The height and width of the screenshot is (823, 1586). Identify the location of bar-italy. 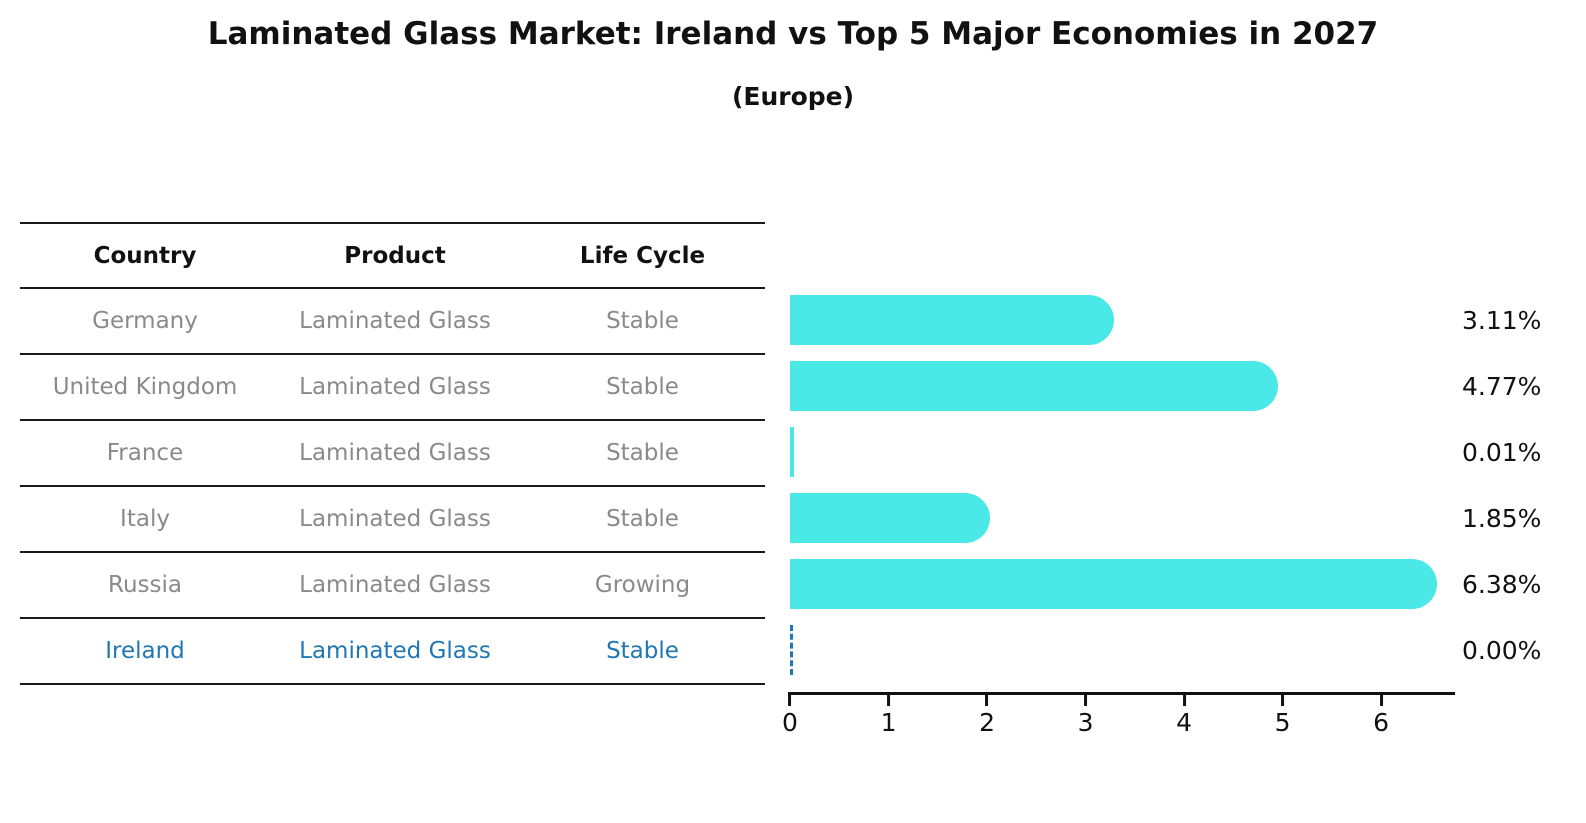
(890, 518).